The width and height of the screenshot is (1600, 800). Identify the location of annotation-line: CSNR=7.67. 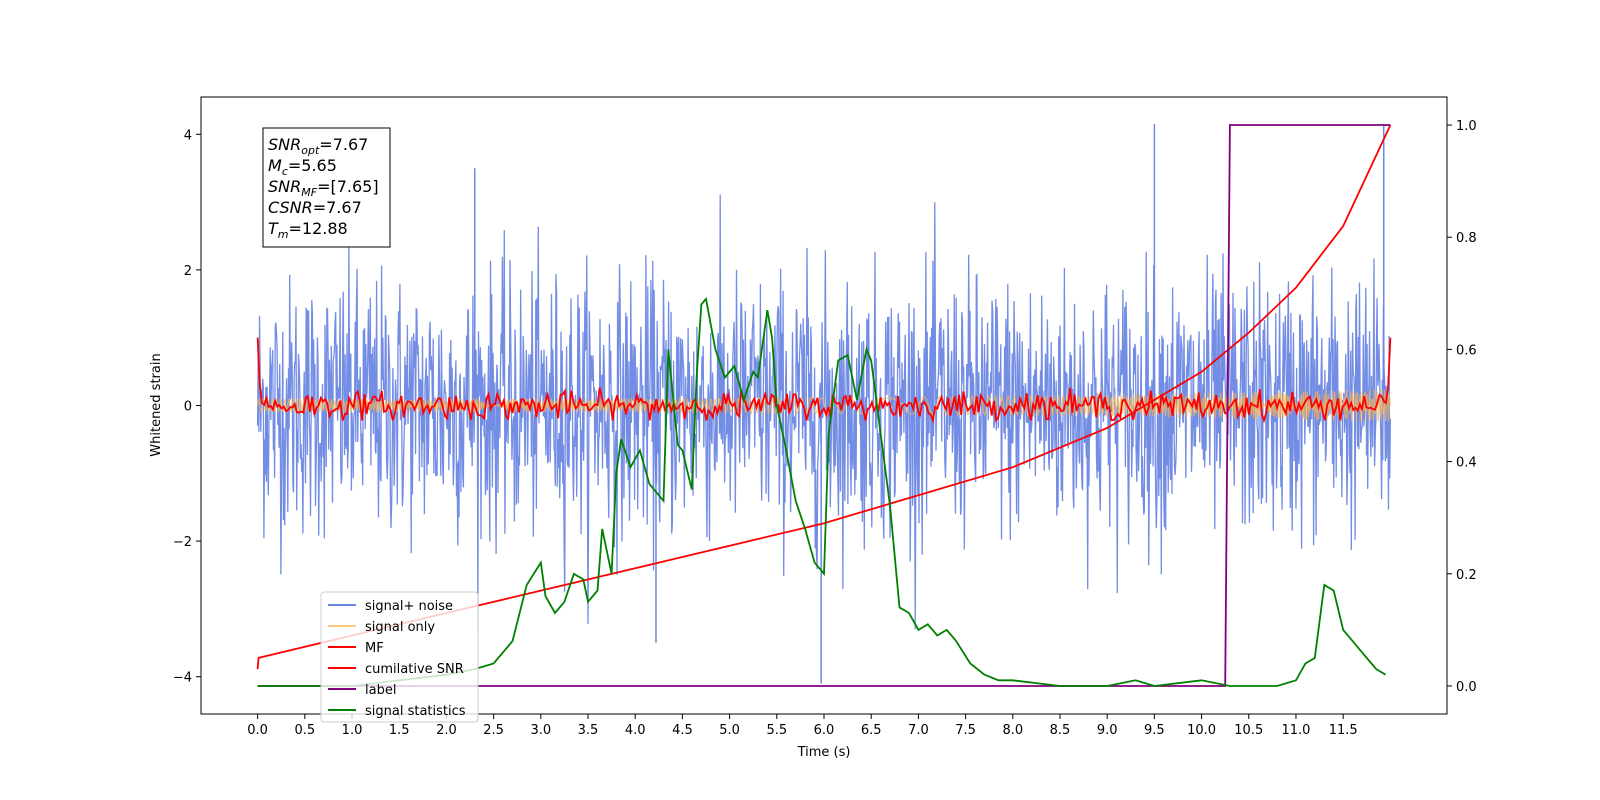
(315, 207).